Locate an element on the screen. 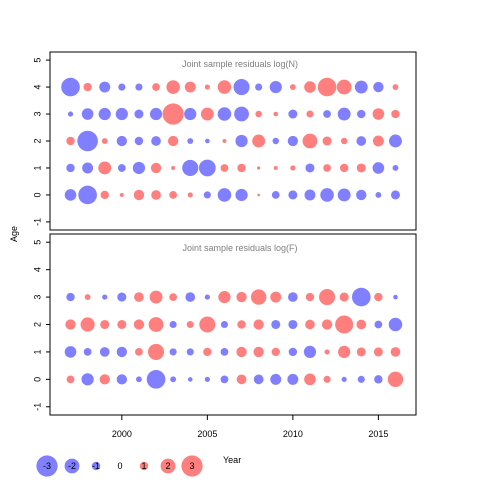  legend-label: 3 is located at coordinates (191, 466).